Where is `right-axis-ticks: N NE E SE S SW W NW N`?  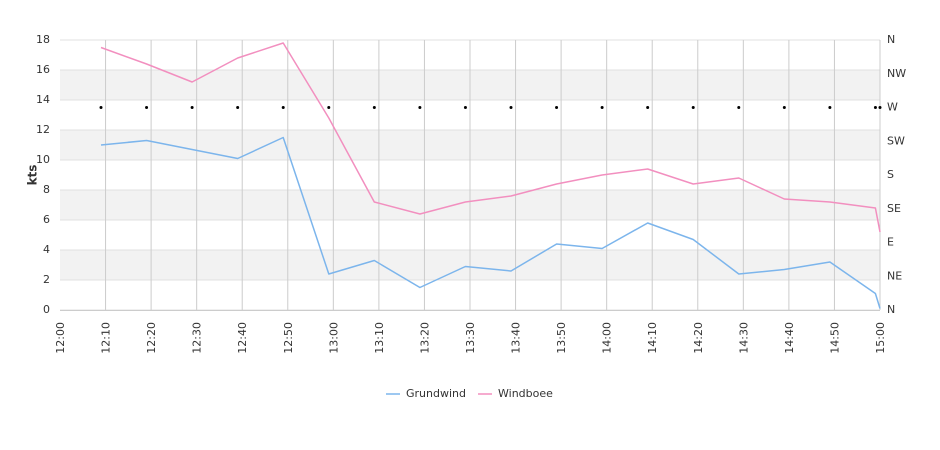 right-axis-ticks: N NE E SE S SW W NW N is located at coordinates (896, 174).